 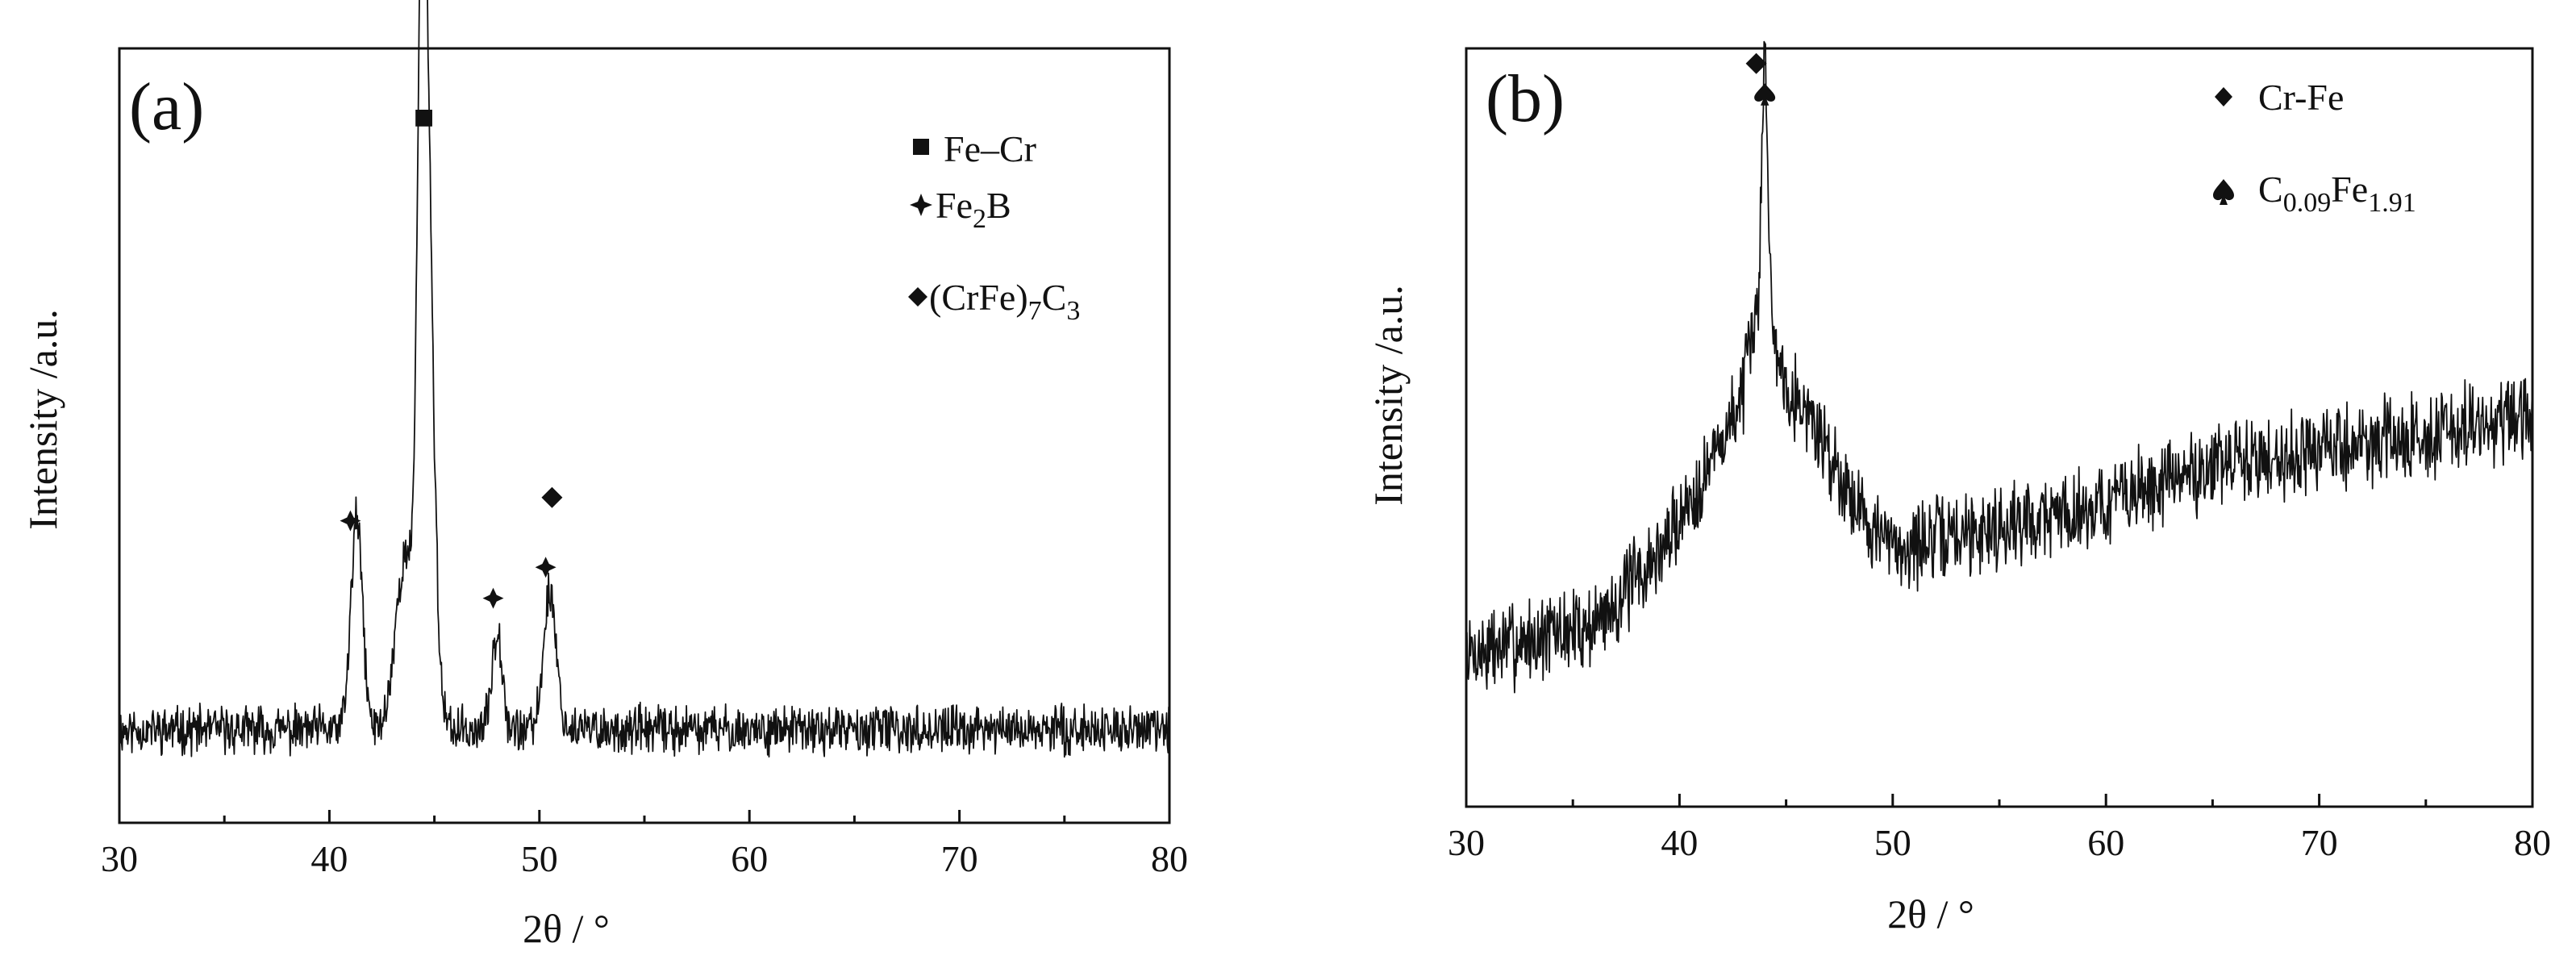 I want to click on panel-label-b: (b), so click(x=1525, y=98).